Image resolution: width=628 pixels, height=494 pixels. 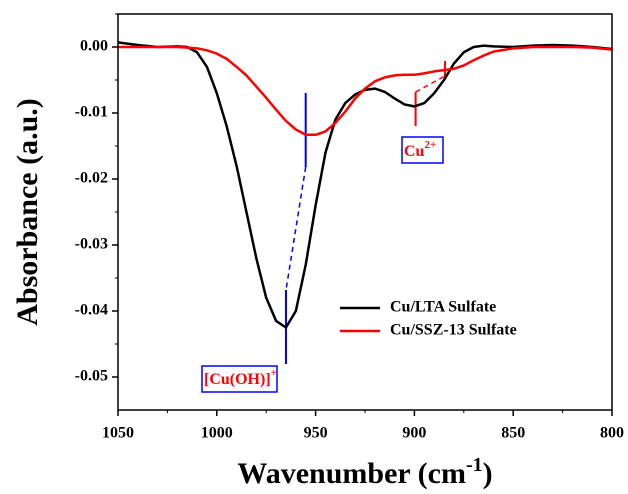 I want to click on y-tick-label: -0.03, so click(x=91, y=244).